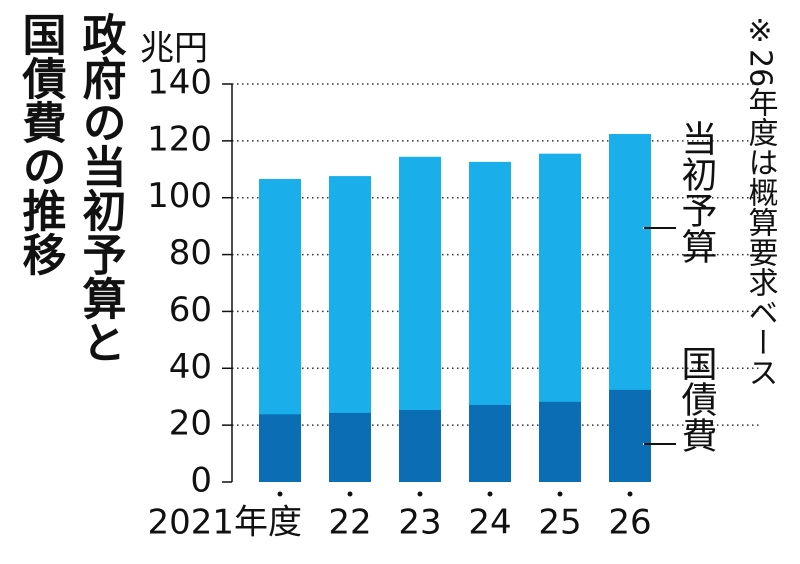 This screenshot has width=800, height=564. I want to click on x-tick-label: 22, so click(349, 523).